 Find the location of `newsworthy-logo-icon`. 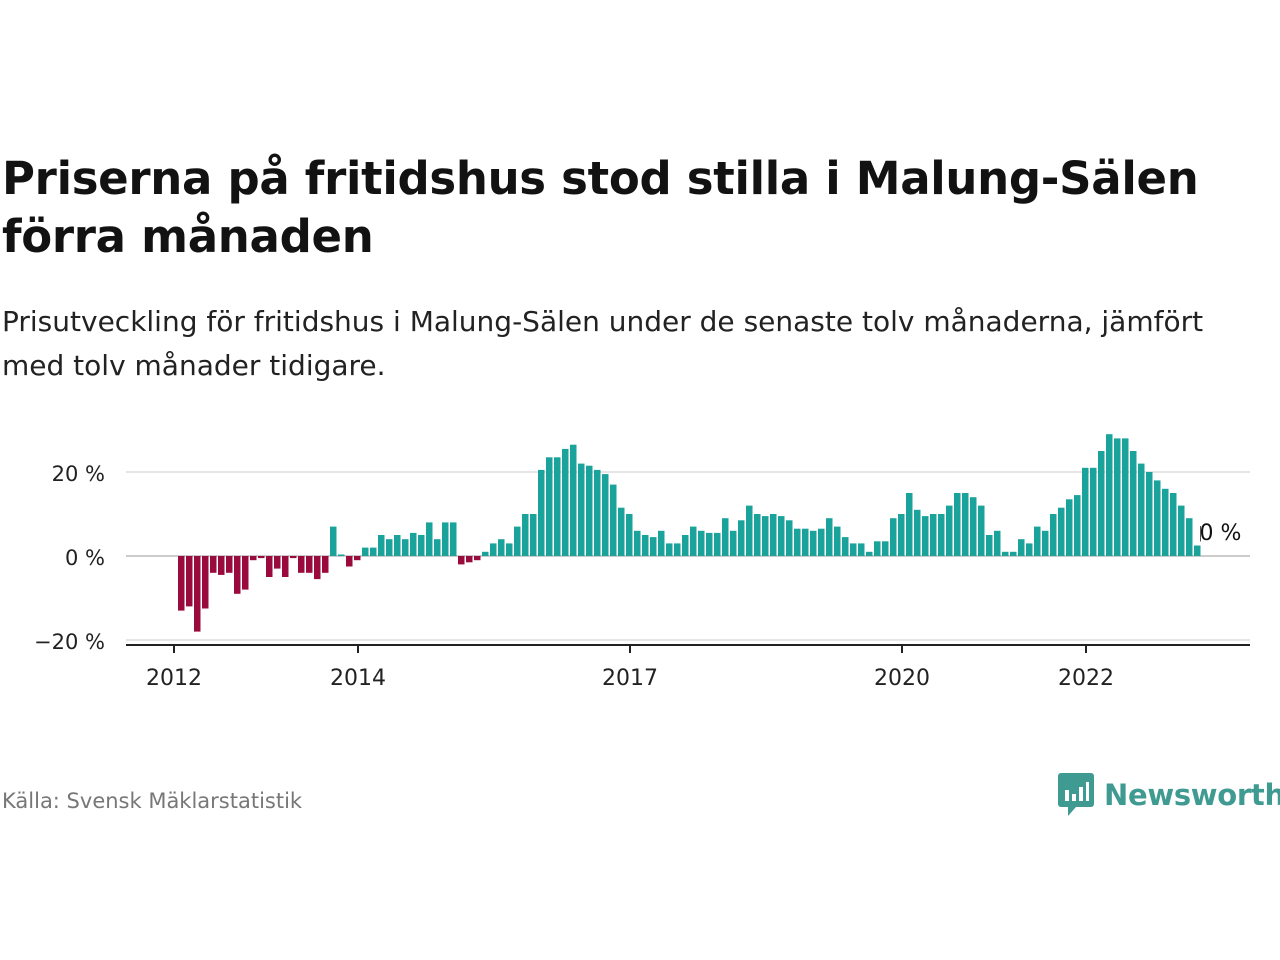

newsworthy-logo-icon is located at coordinates (1076, 794).